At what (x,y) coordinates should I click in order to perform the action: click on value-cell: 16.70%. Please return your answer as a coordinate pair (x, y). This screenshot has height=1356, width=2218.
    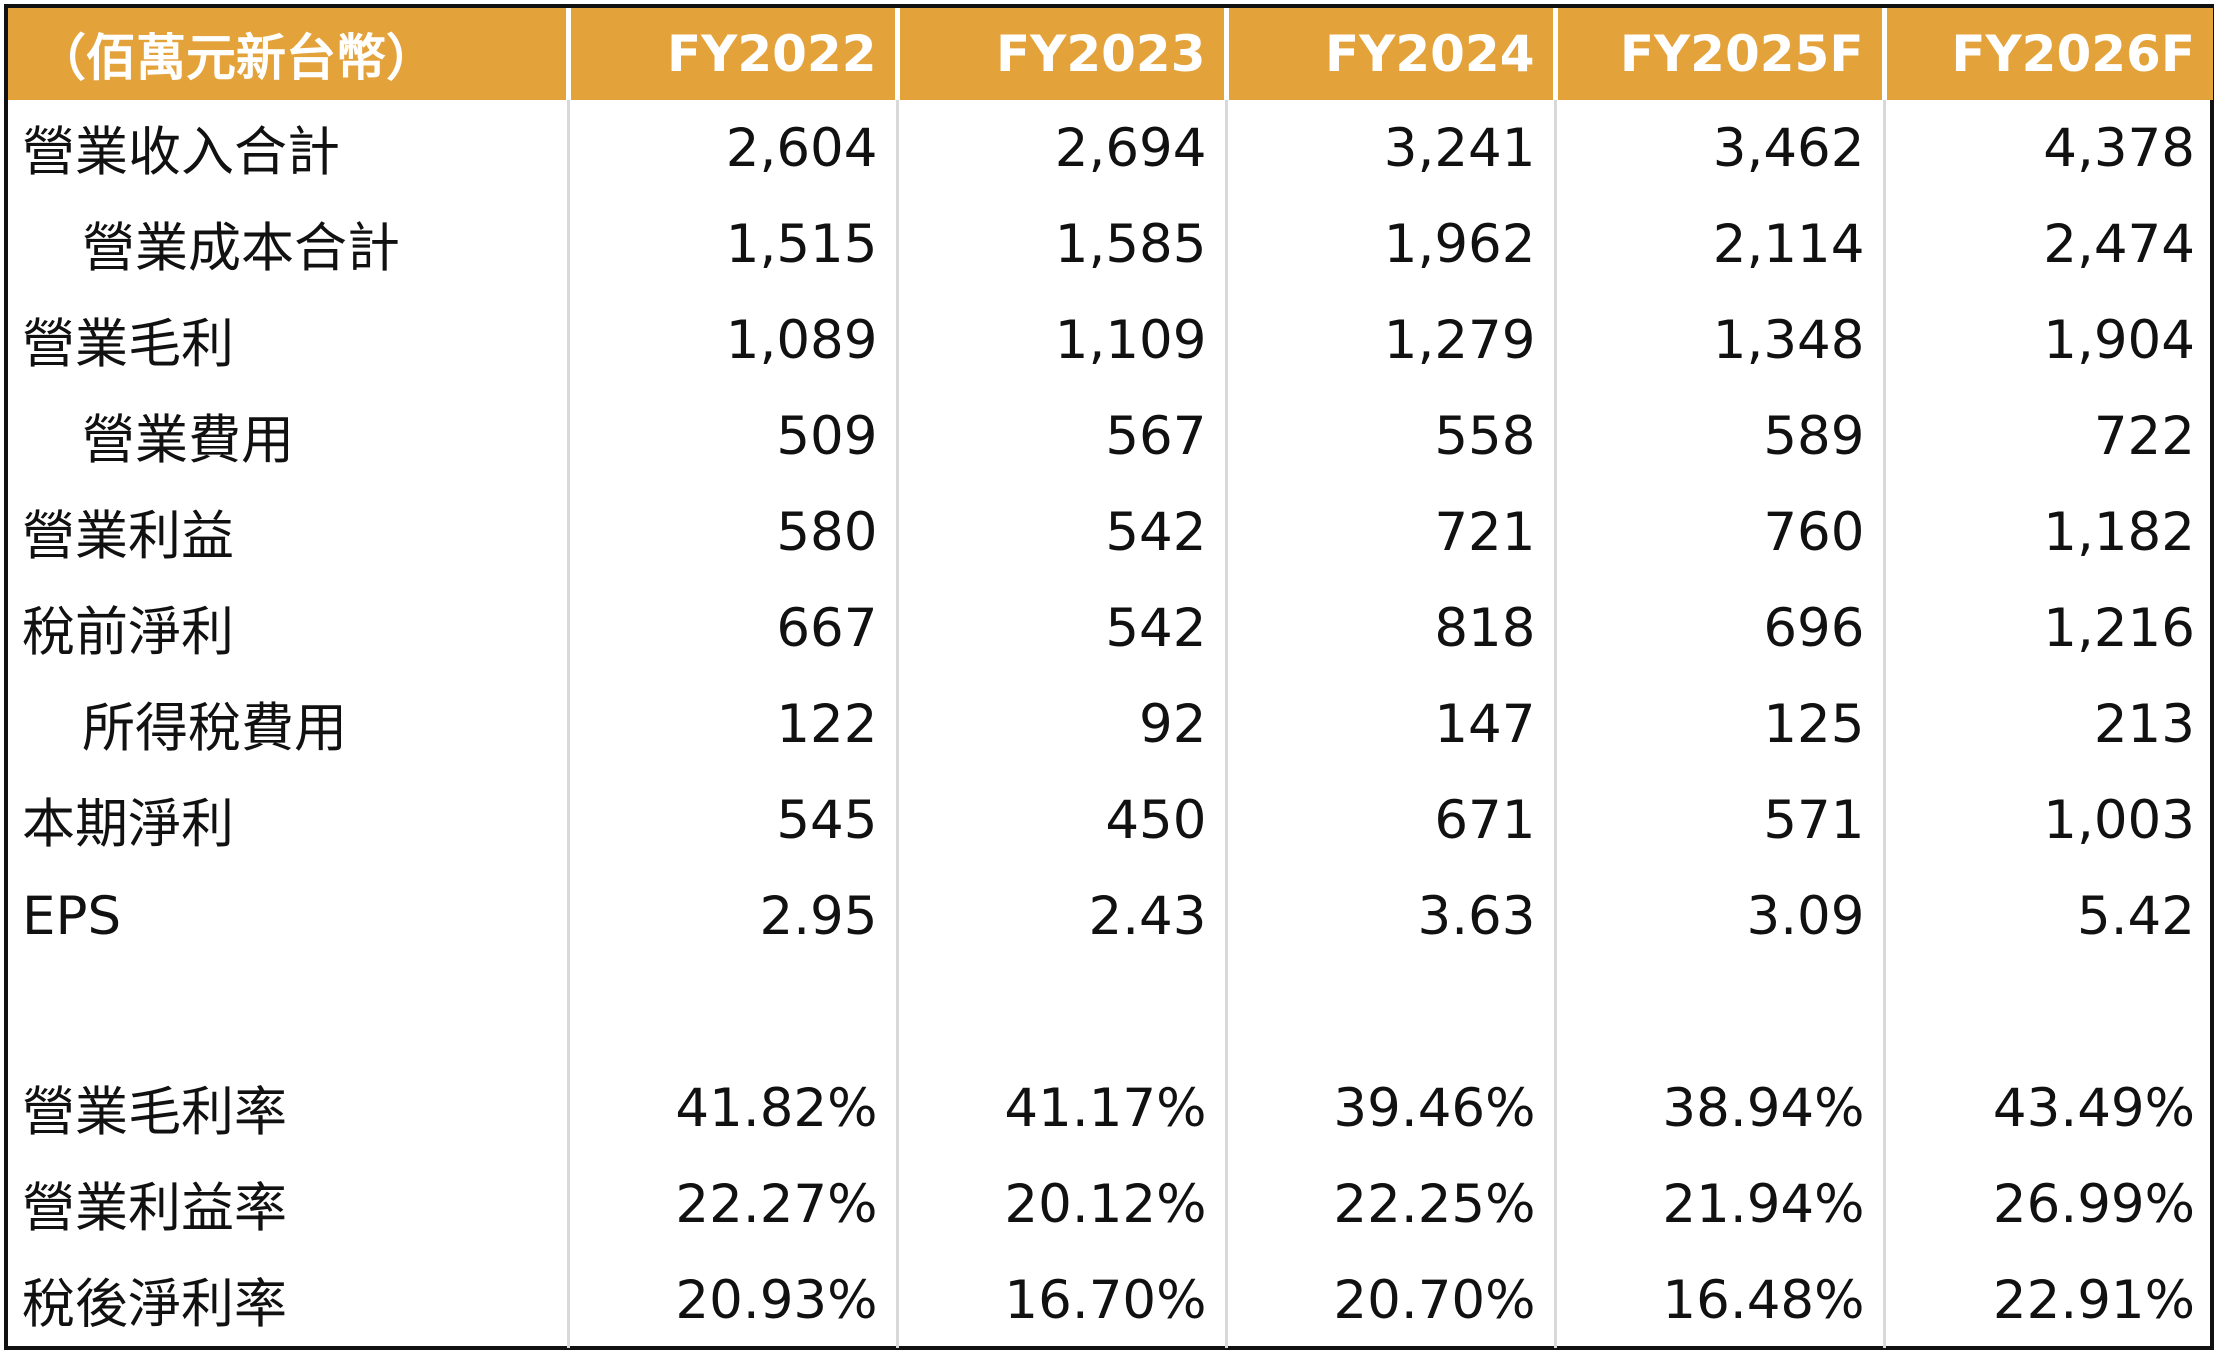
    Looking at the image, I should click on (1062, 1300).